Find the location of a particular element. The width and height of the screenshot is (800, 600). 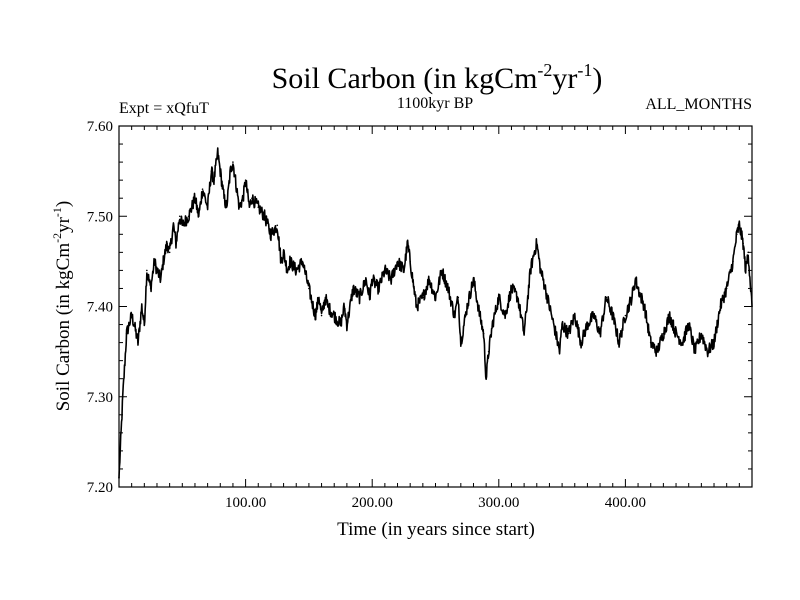

x-tick-label: 300.00 is located at coordinates (498, 503).